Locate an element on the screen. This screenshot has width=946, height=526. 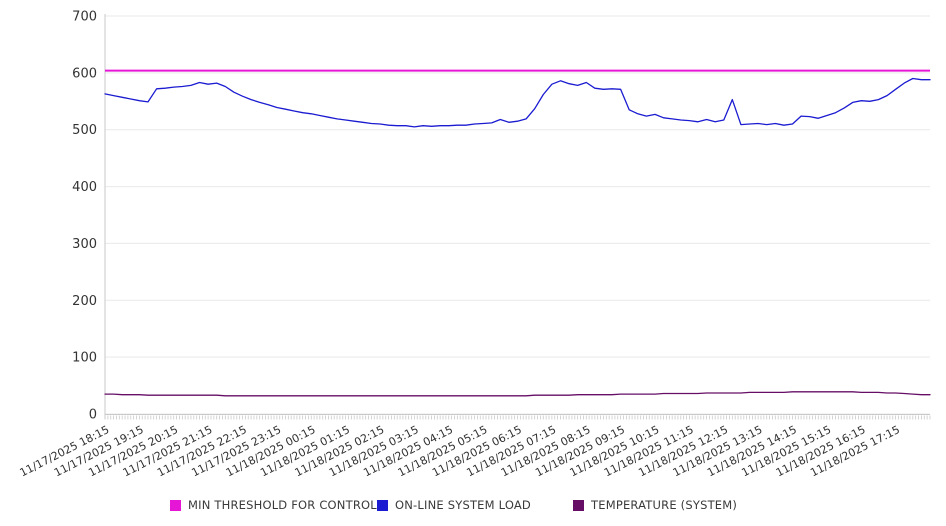
series-line-temperature-system is located at coordinates (517, 394).